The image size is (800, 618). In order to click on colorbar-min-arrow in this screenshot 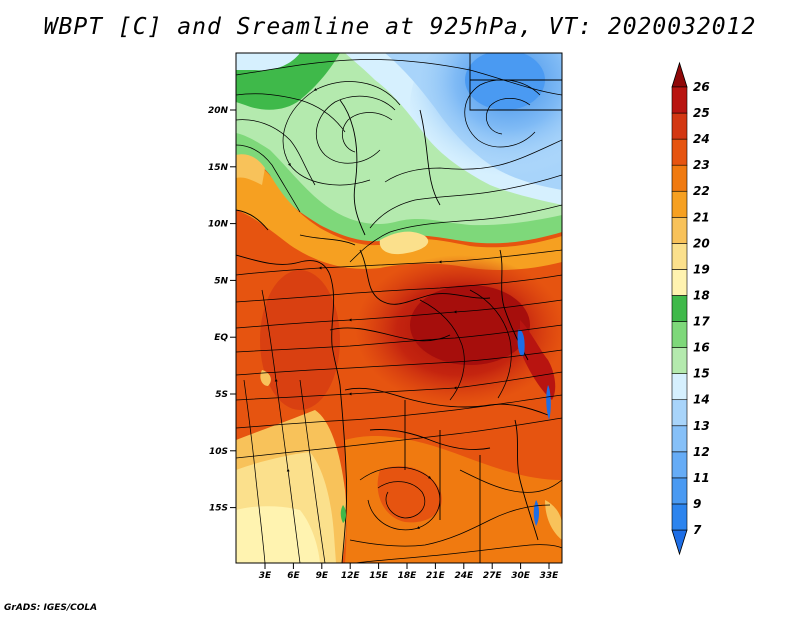, I will do `click(679, 542)`.